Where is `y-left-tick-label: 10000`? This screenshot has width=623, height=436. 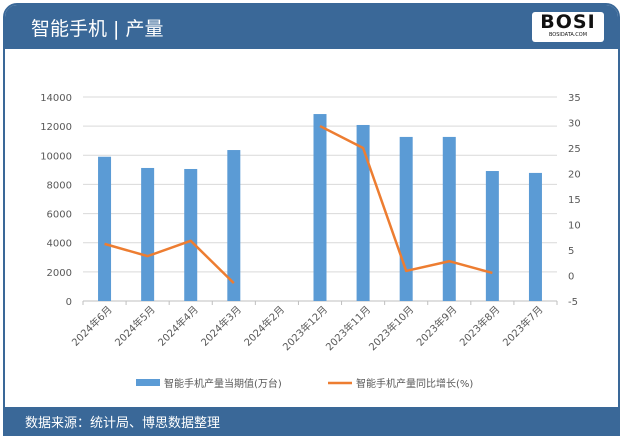
y-left-tick-label: 10000 is located at coordinates (56, 156).